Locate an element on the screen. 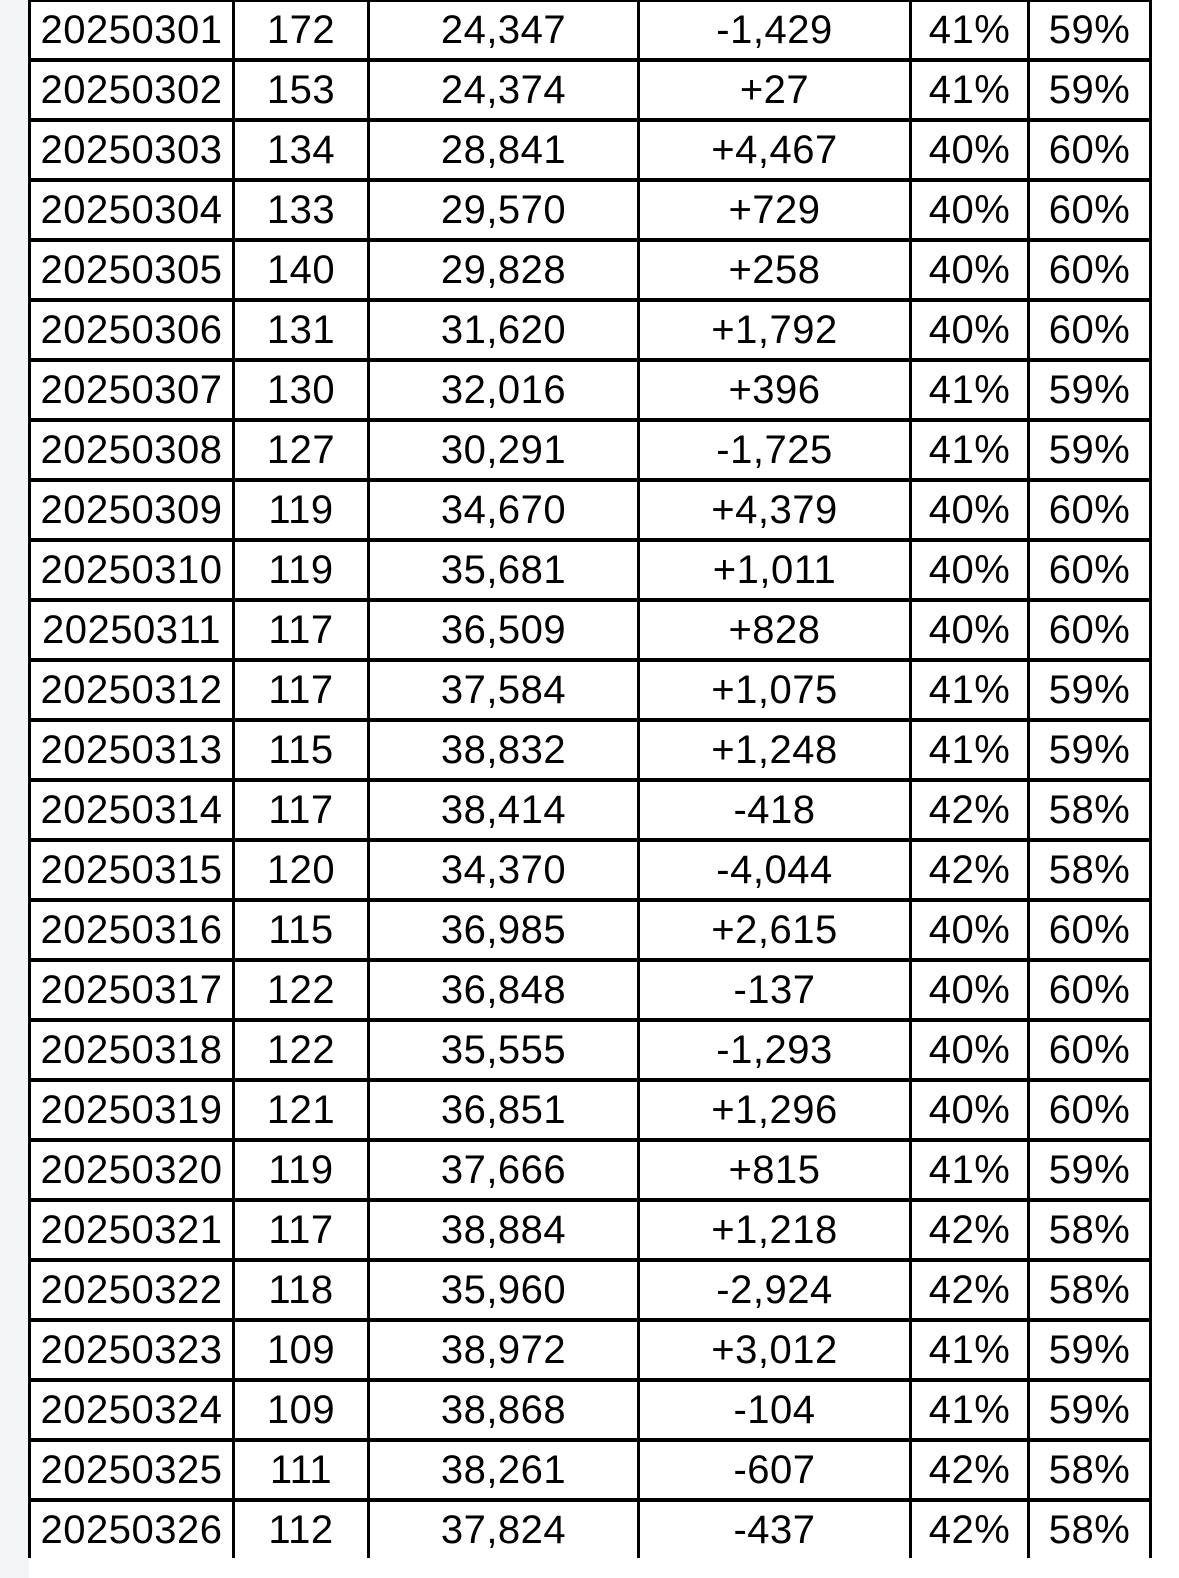 The height and width of the screenshot is (1578, 1179). table-row: 20250325 111 38,261 -607 42% 58% is located at coordinates (590, 1470).